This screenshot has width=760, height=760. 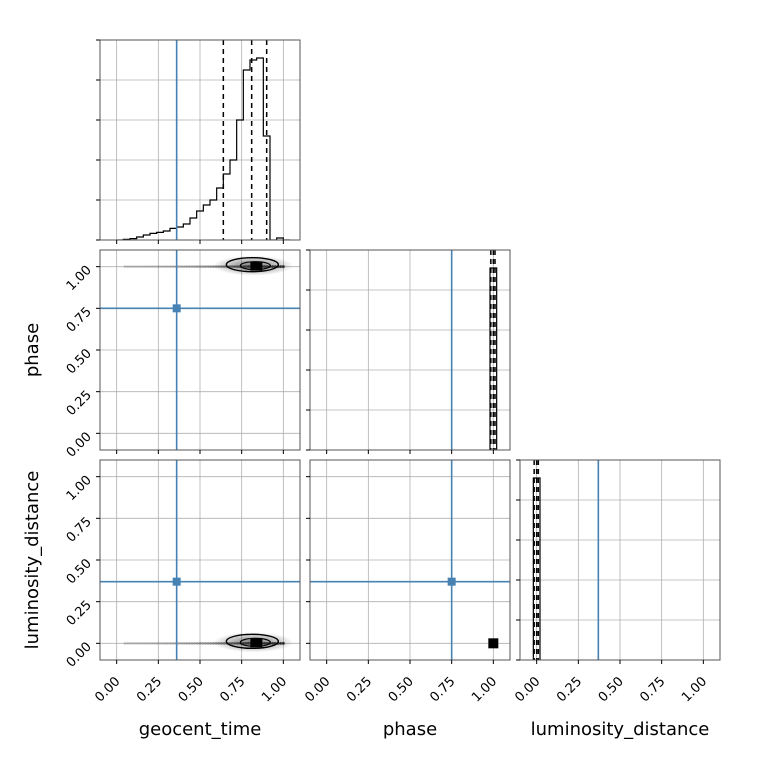 What do you see at coordinates (79, 655) in the screenshot?
I see `y-tick-label: 0.00` at bounding box center [79, 655].